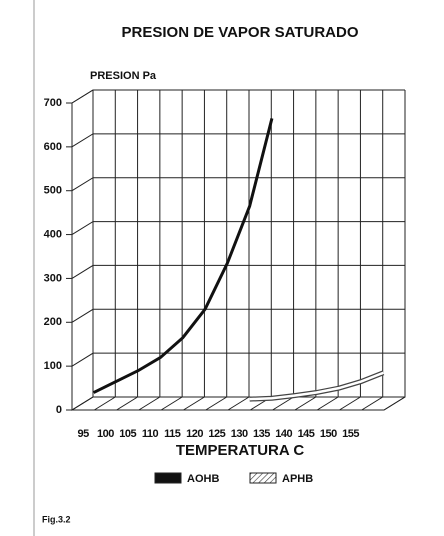 The height and width of the screenshot is (536, 444). What do you see at coordinates (127, 434) in the screenshot?
I see `x-tick-label: 105` at bounding box center [127, 434].